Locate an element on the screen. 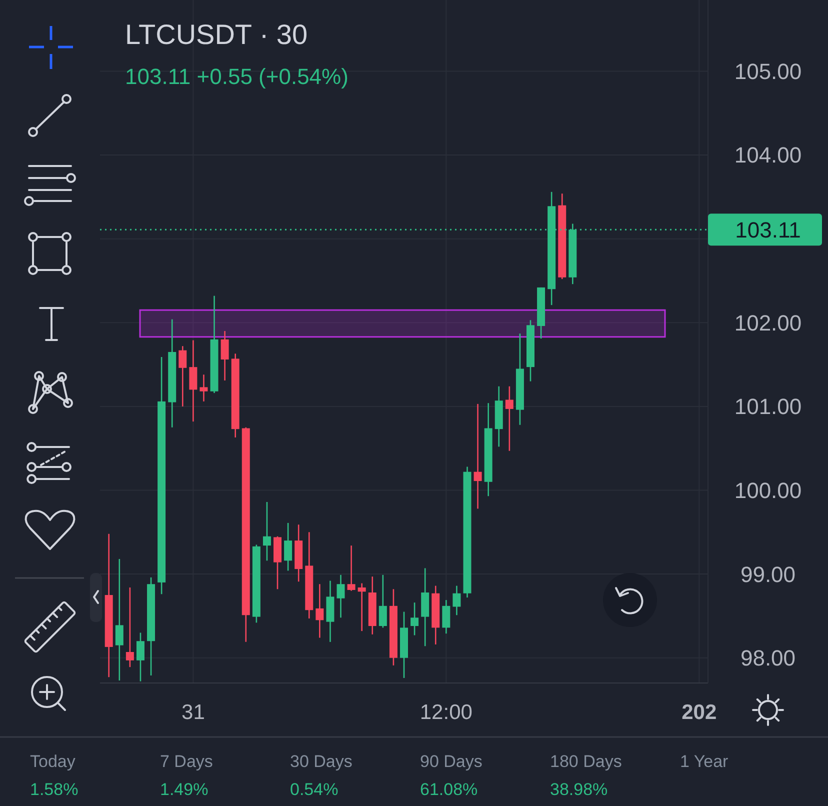 This screenshot has height=806, width=828. text: 103.11 +0.55 (+0.54%) is located at coordinates (236, 76).